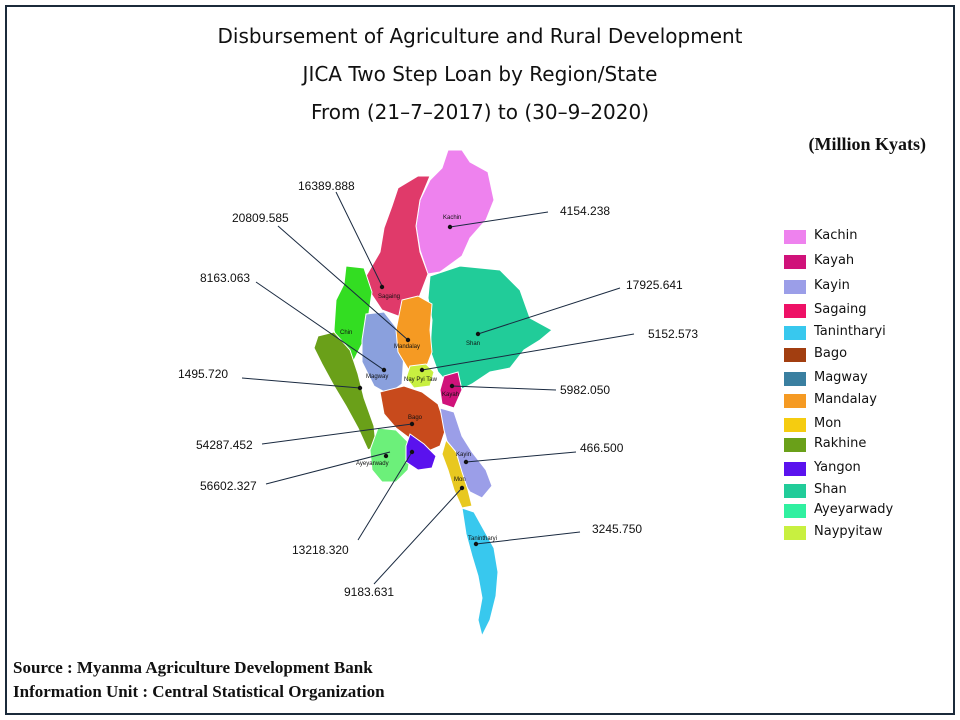 The width and height of the screenshot is (960, 720). What do you see at coordinates (828, 423) in the screenshot?
I see `legend-label: Mon` at bounding box center [828, 423].